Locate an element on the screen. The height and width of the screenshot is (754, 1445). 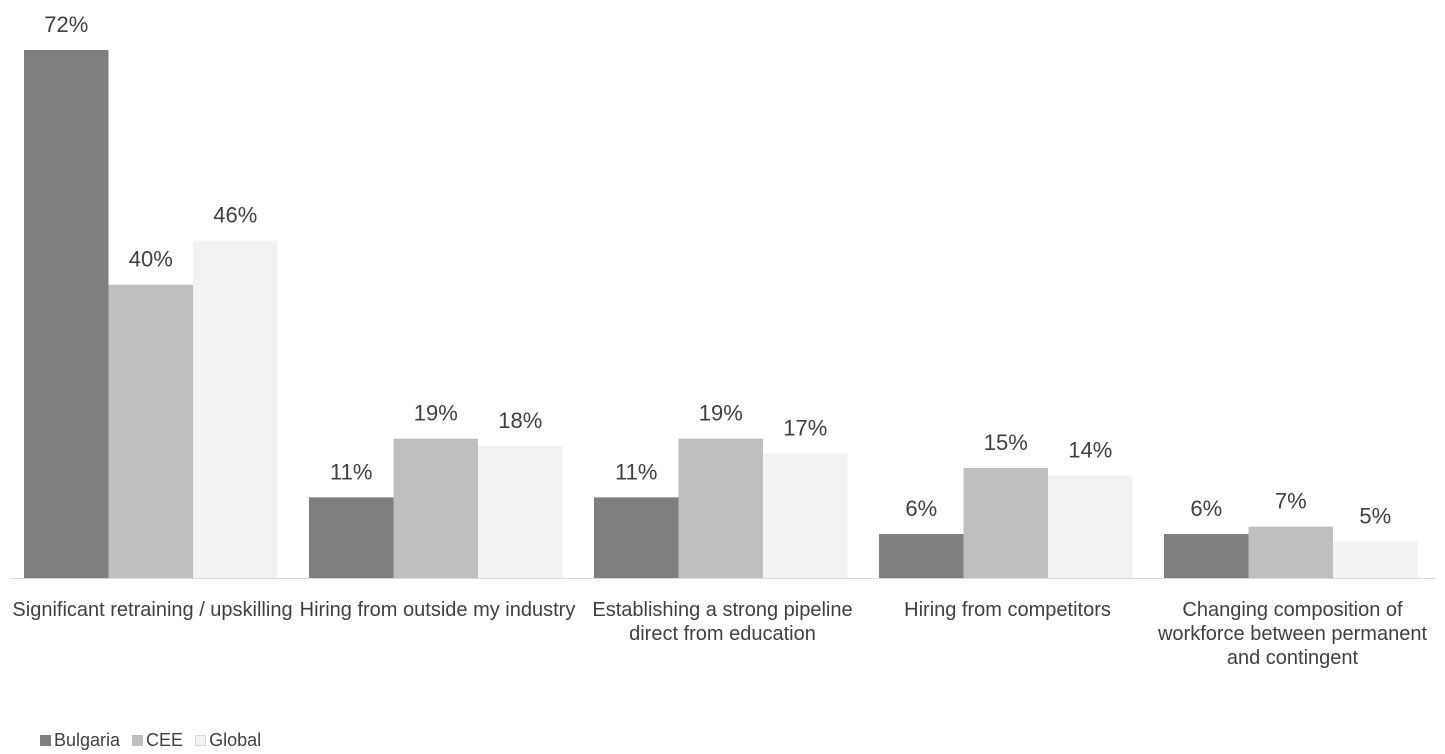
legend-label-bulgaria: Bulgaria is located at coordinates (87, 740).